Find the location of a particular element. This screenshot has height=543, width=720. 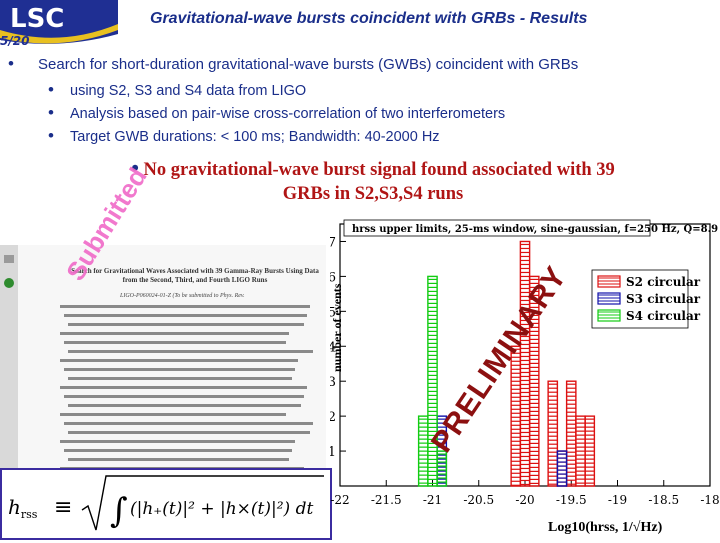

viewer-toolbar-icons is located at coordinates (9, 271).